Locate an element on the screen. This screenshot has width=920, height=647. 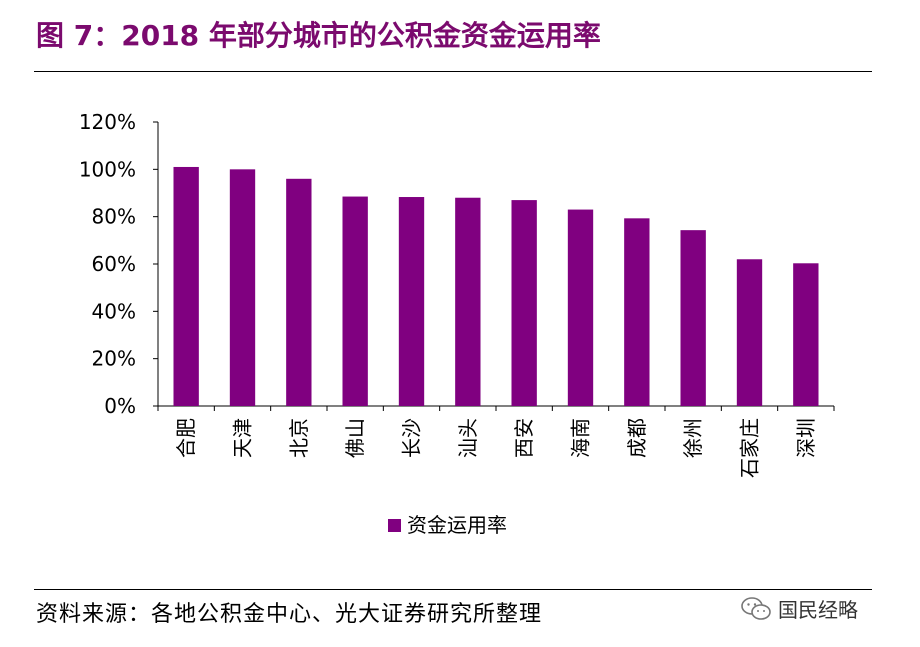
x-tick-label: 长沙 is located at coordinates (412, 438).